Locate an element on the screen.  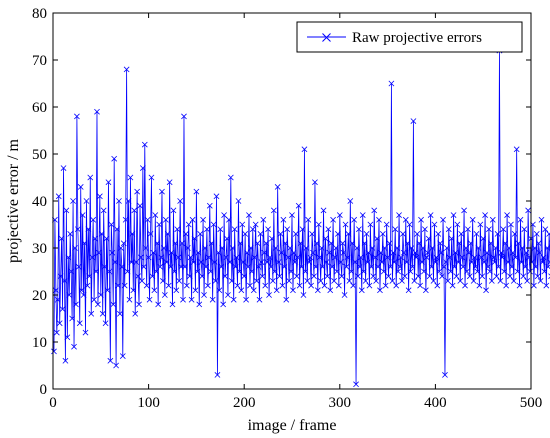
x-tick-label: 500 is located at coordinates (531, 403).